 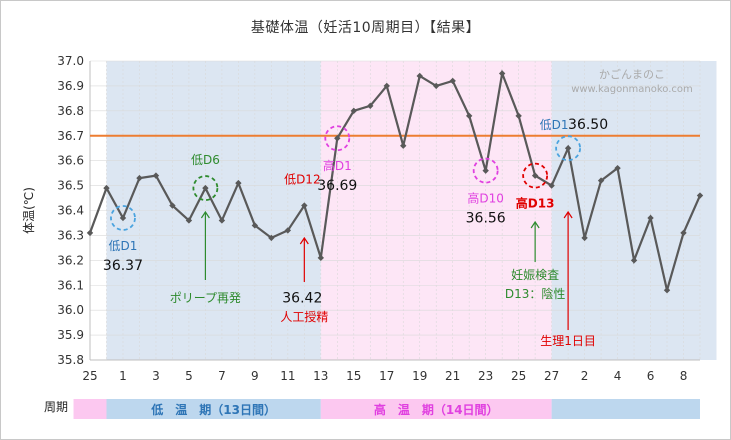 What do you see at coordinates (70, 310) in the screenshot?
I see `y-tick-label: 36.0` at bounding box center [70, 310].